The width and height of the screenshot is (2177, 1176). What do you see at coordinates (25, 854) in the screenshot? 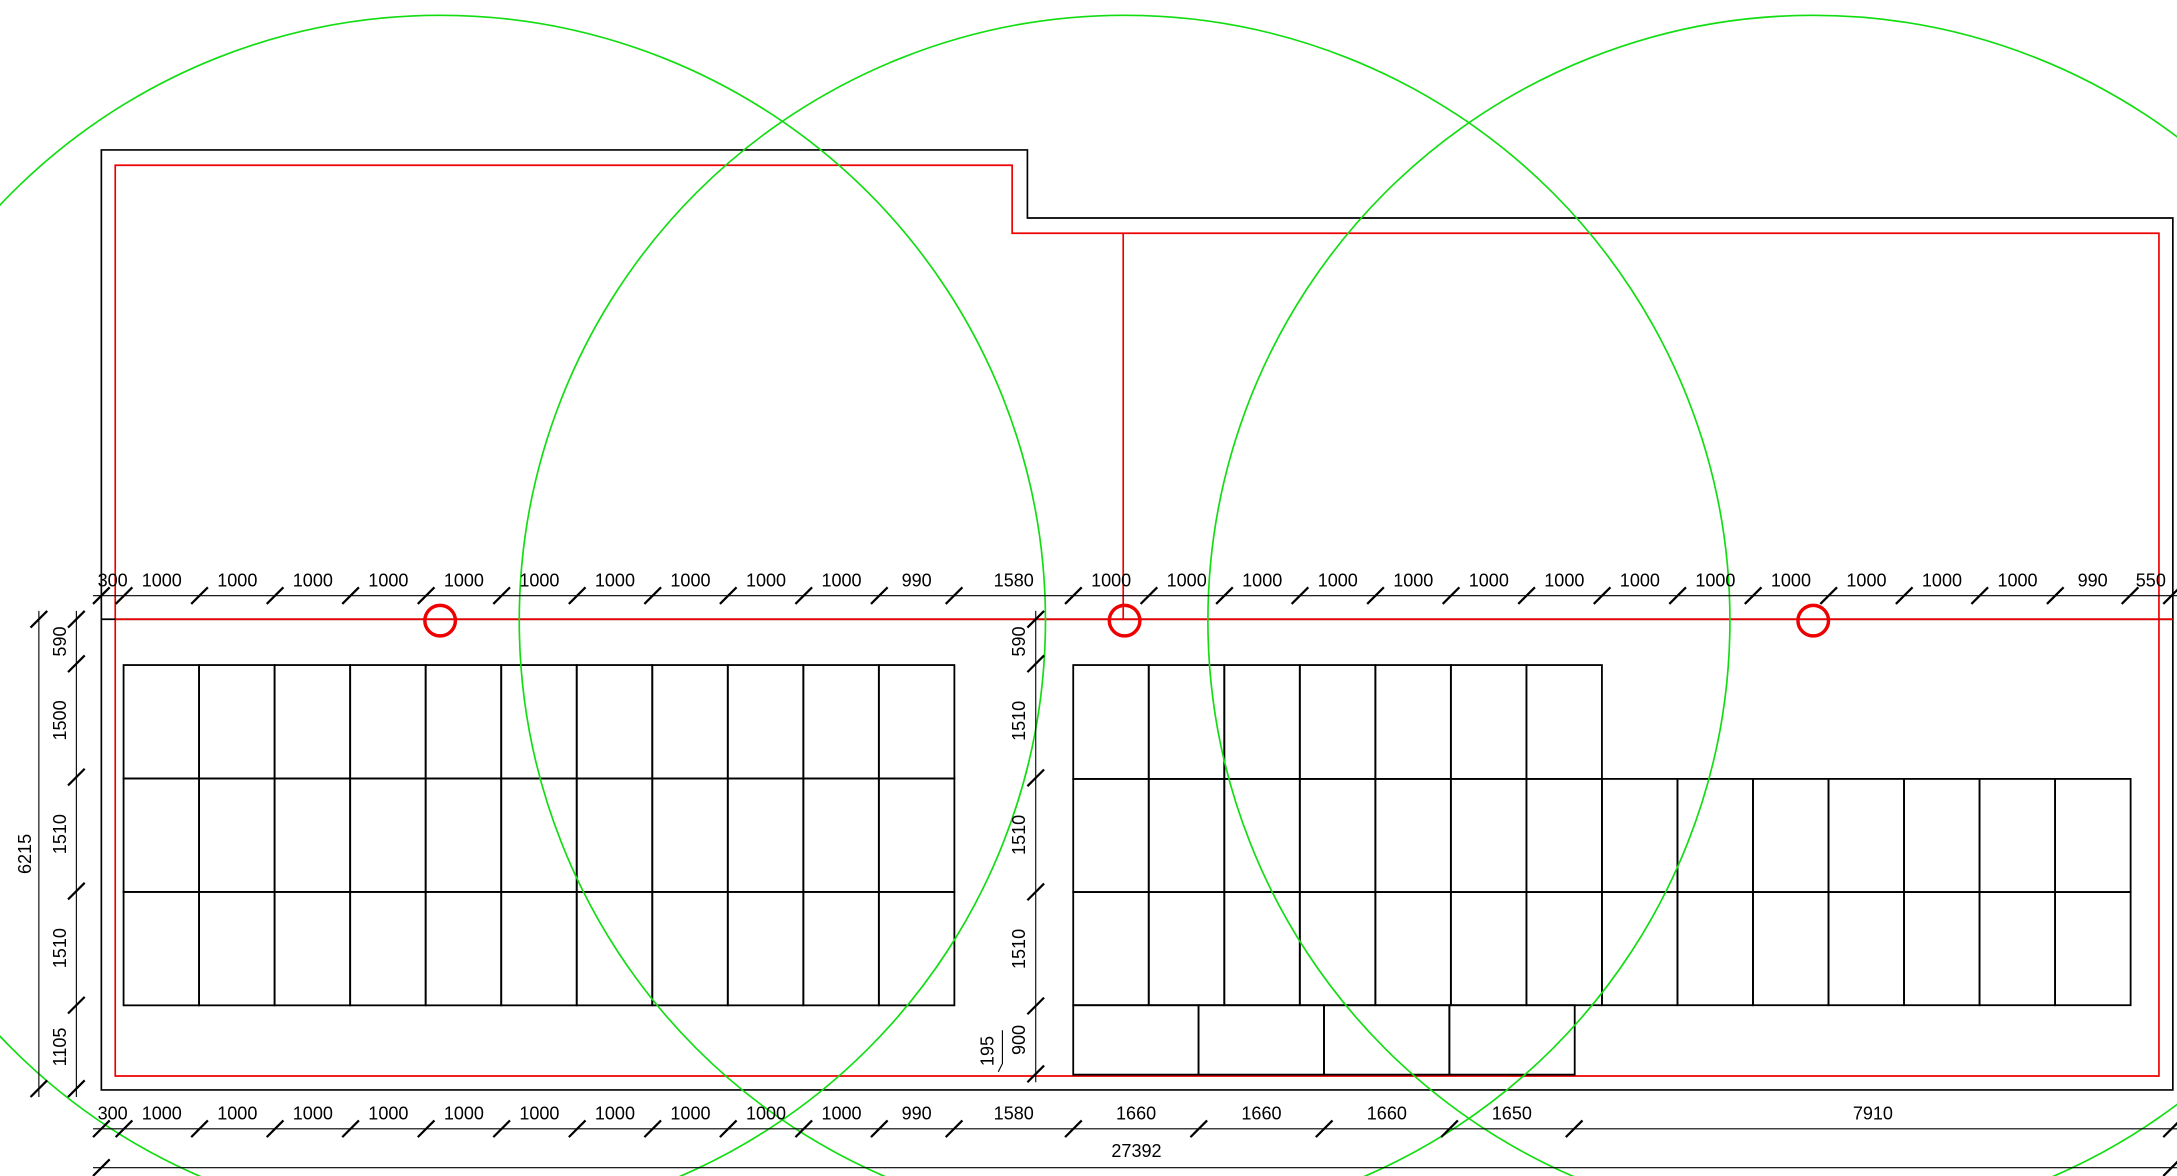
I see `dim-label: 6215` at bounding box center [25, 854].